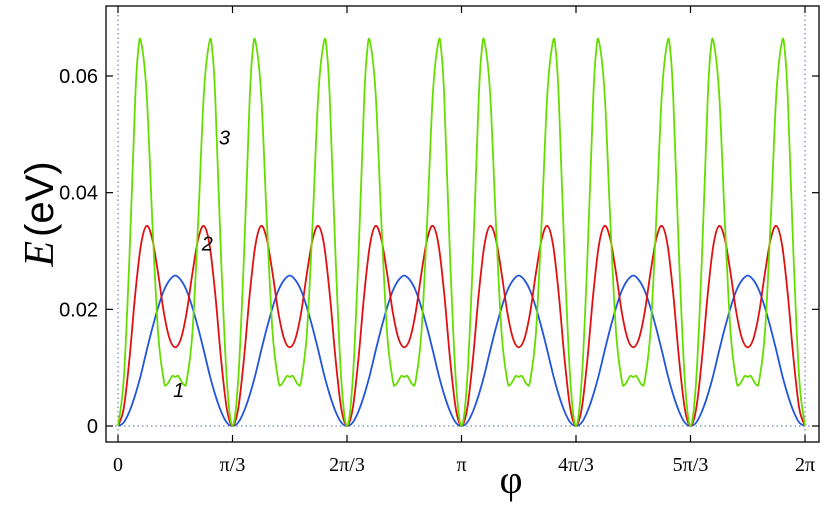  What do you see at coordinates (40, 254) in the screenshot?
I see `y-axis-title-symbol: E` at bounding box center [40, 254].